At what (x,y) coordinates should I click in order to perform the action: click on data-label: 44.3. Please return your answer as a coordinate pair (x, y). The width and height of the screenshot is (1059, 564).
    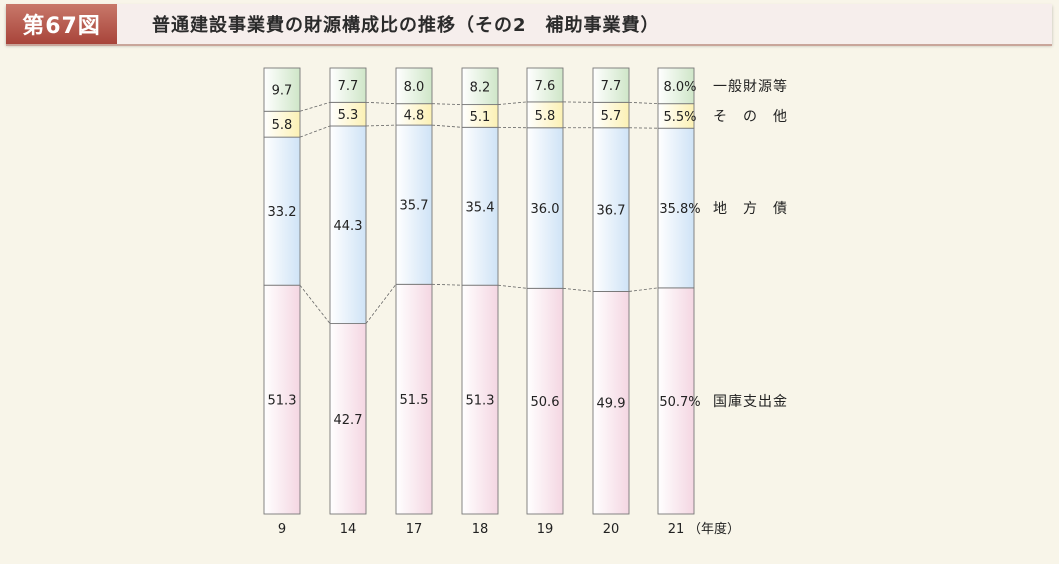
    Looking at the image, I should click on (348, 226).